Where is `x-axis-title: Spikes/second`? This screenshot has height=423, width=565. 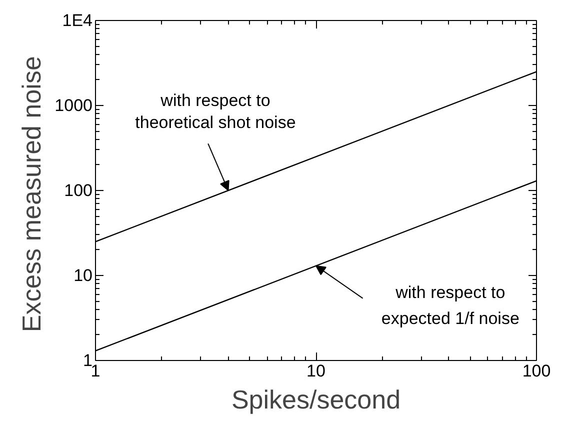
x-axis-title: Spikes/second is located at coordinates (316, 399).